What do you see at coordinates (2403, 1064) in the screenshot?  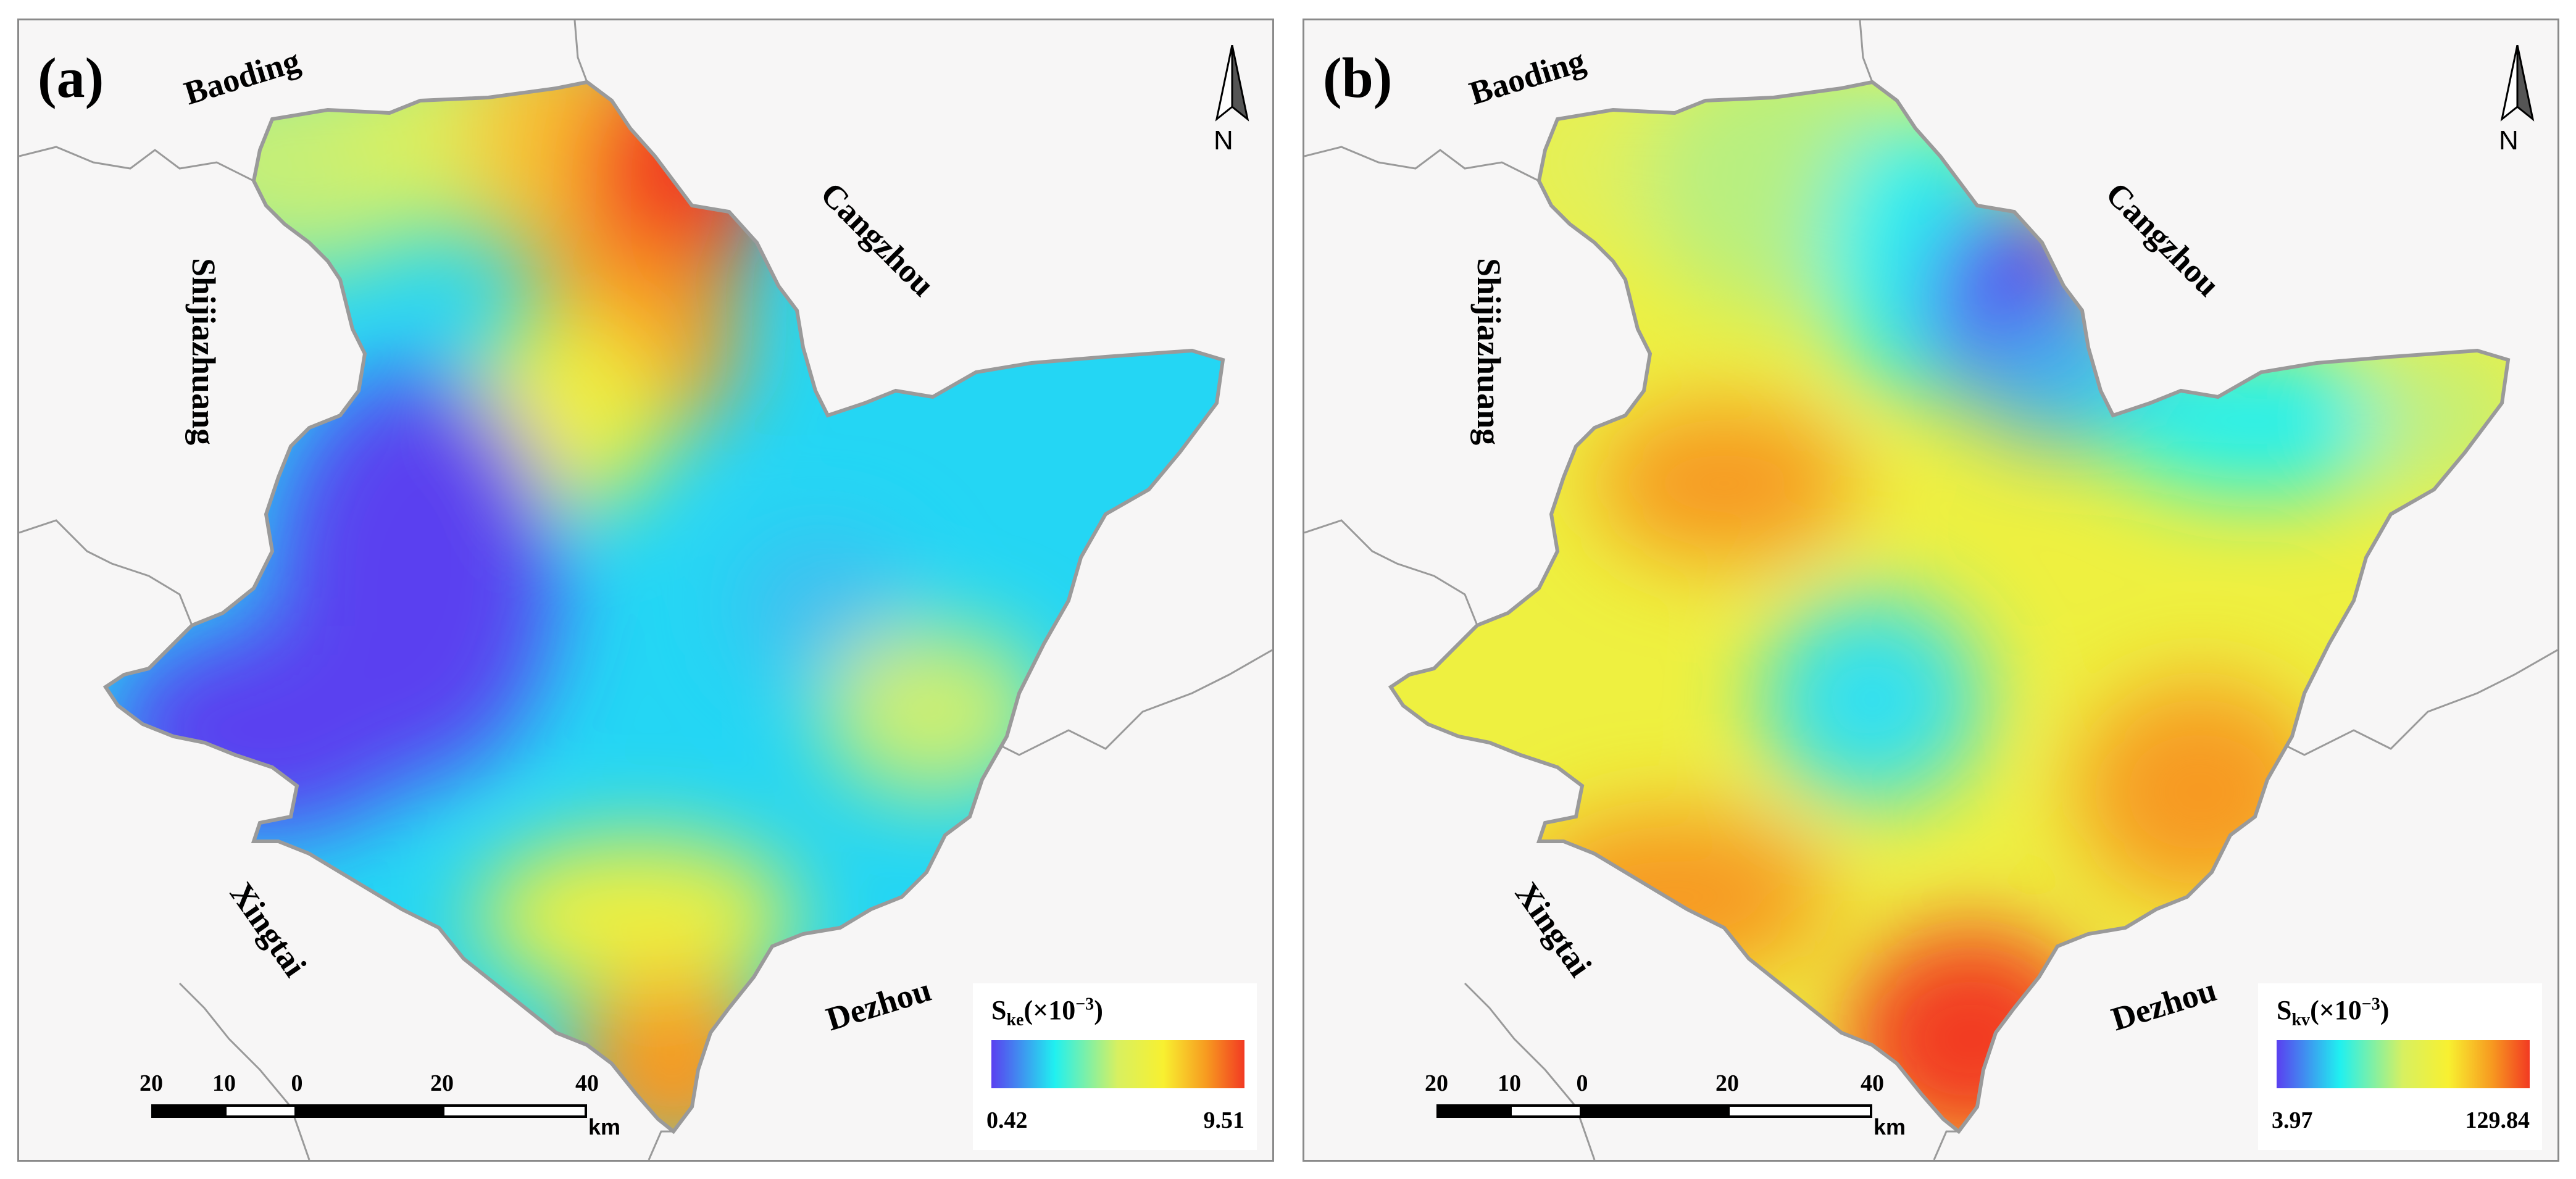 I see `color-ramp-b` at bounding box center [2403, 1064].